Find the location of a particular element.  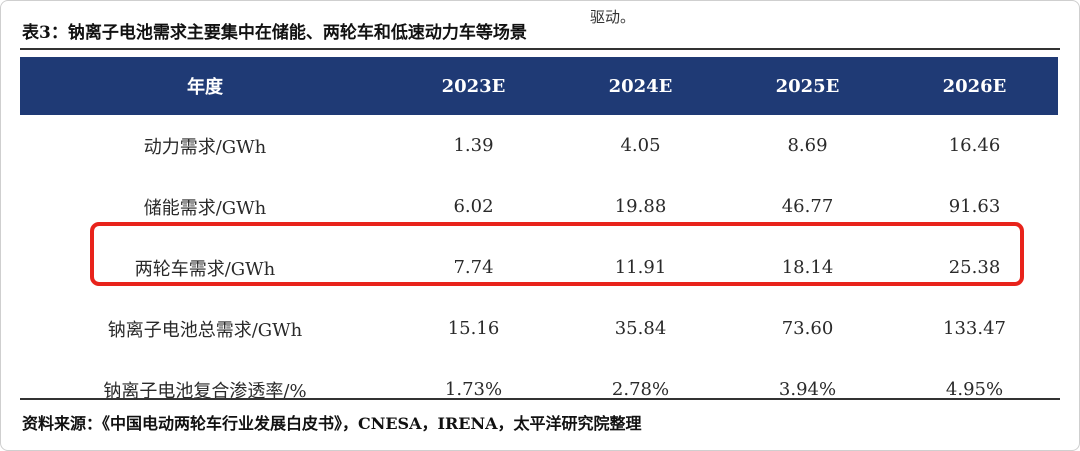

table-cell: 4.05 is located at coordinates (640, 145).